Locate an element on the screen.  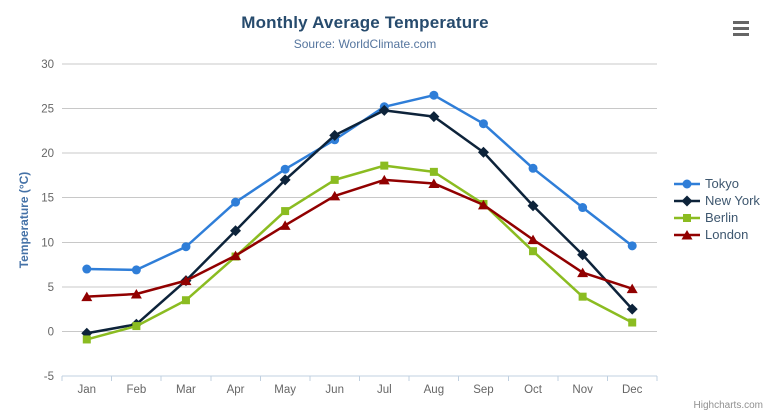
x-tick-label: Mar is located at coordinates (186, 390).